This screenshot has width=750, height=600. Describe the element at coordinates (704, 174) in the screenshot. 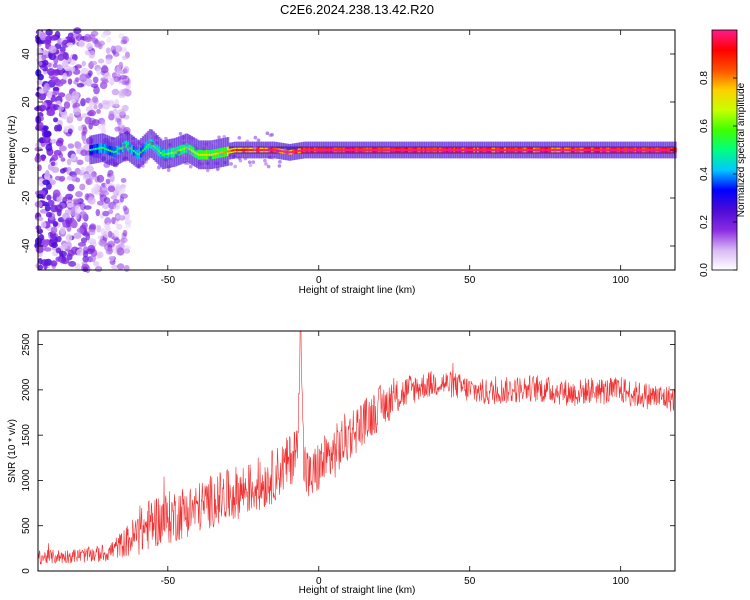

I see `colorbar-tick-label: 0.4` at that location.